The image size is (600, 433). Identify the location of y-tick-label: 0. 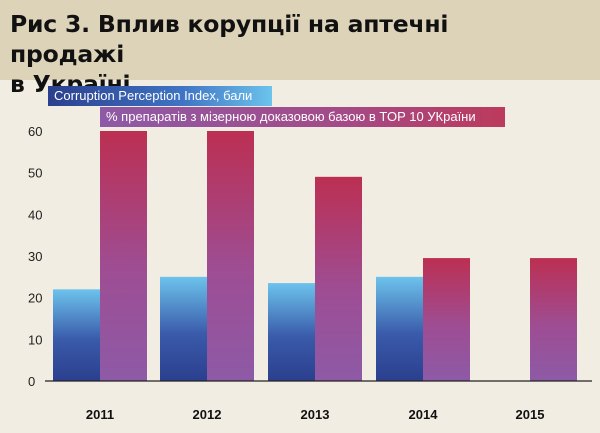
(31, 381).